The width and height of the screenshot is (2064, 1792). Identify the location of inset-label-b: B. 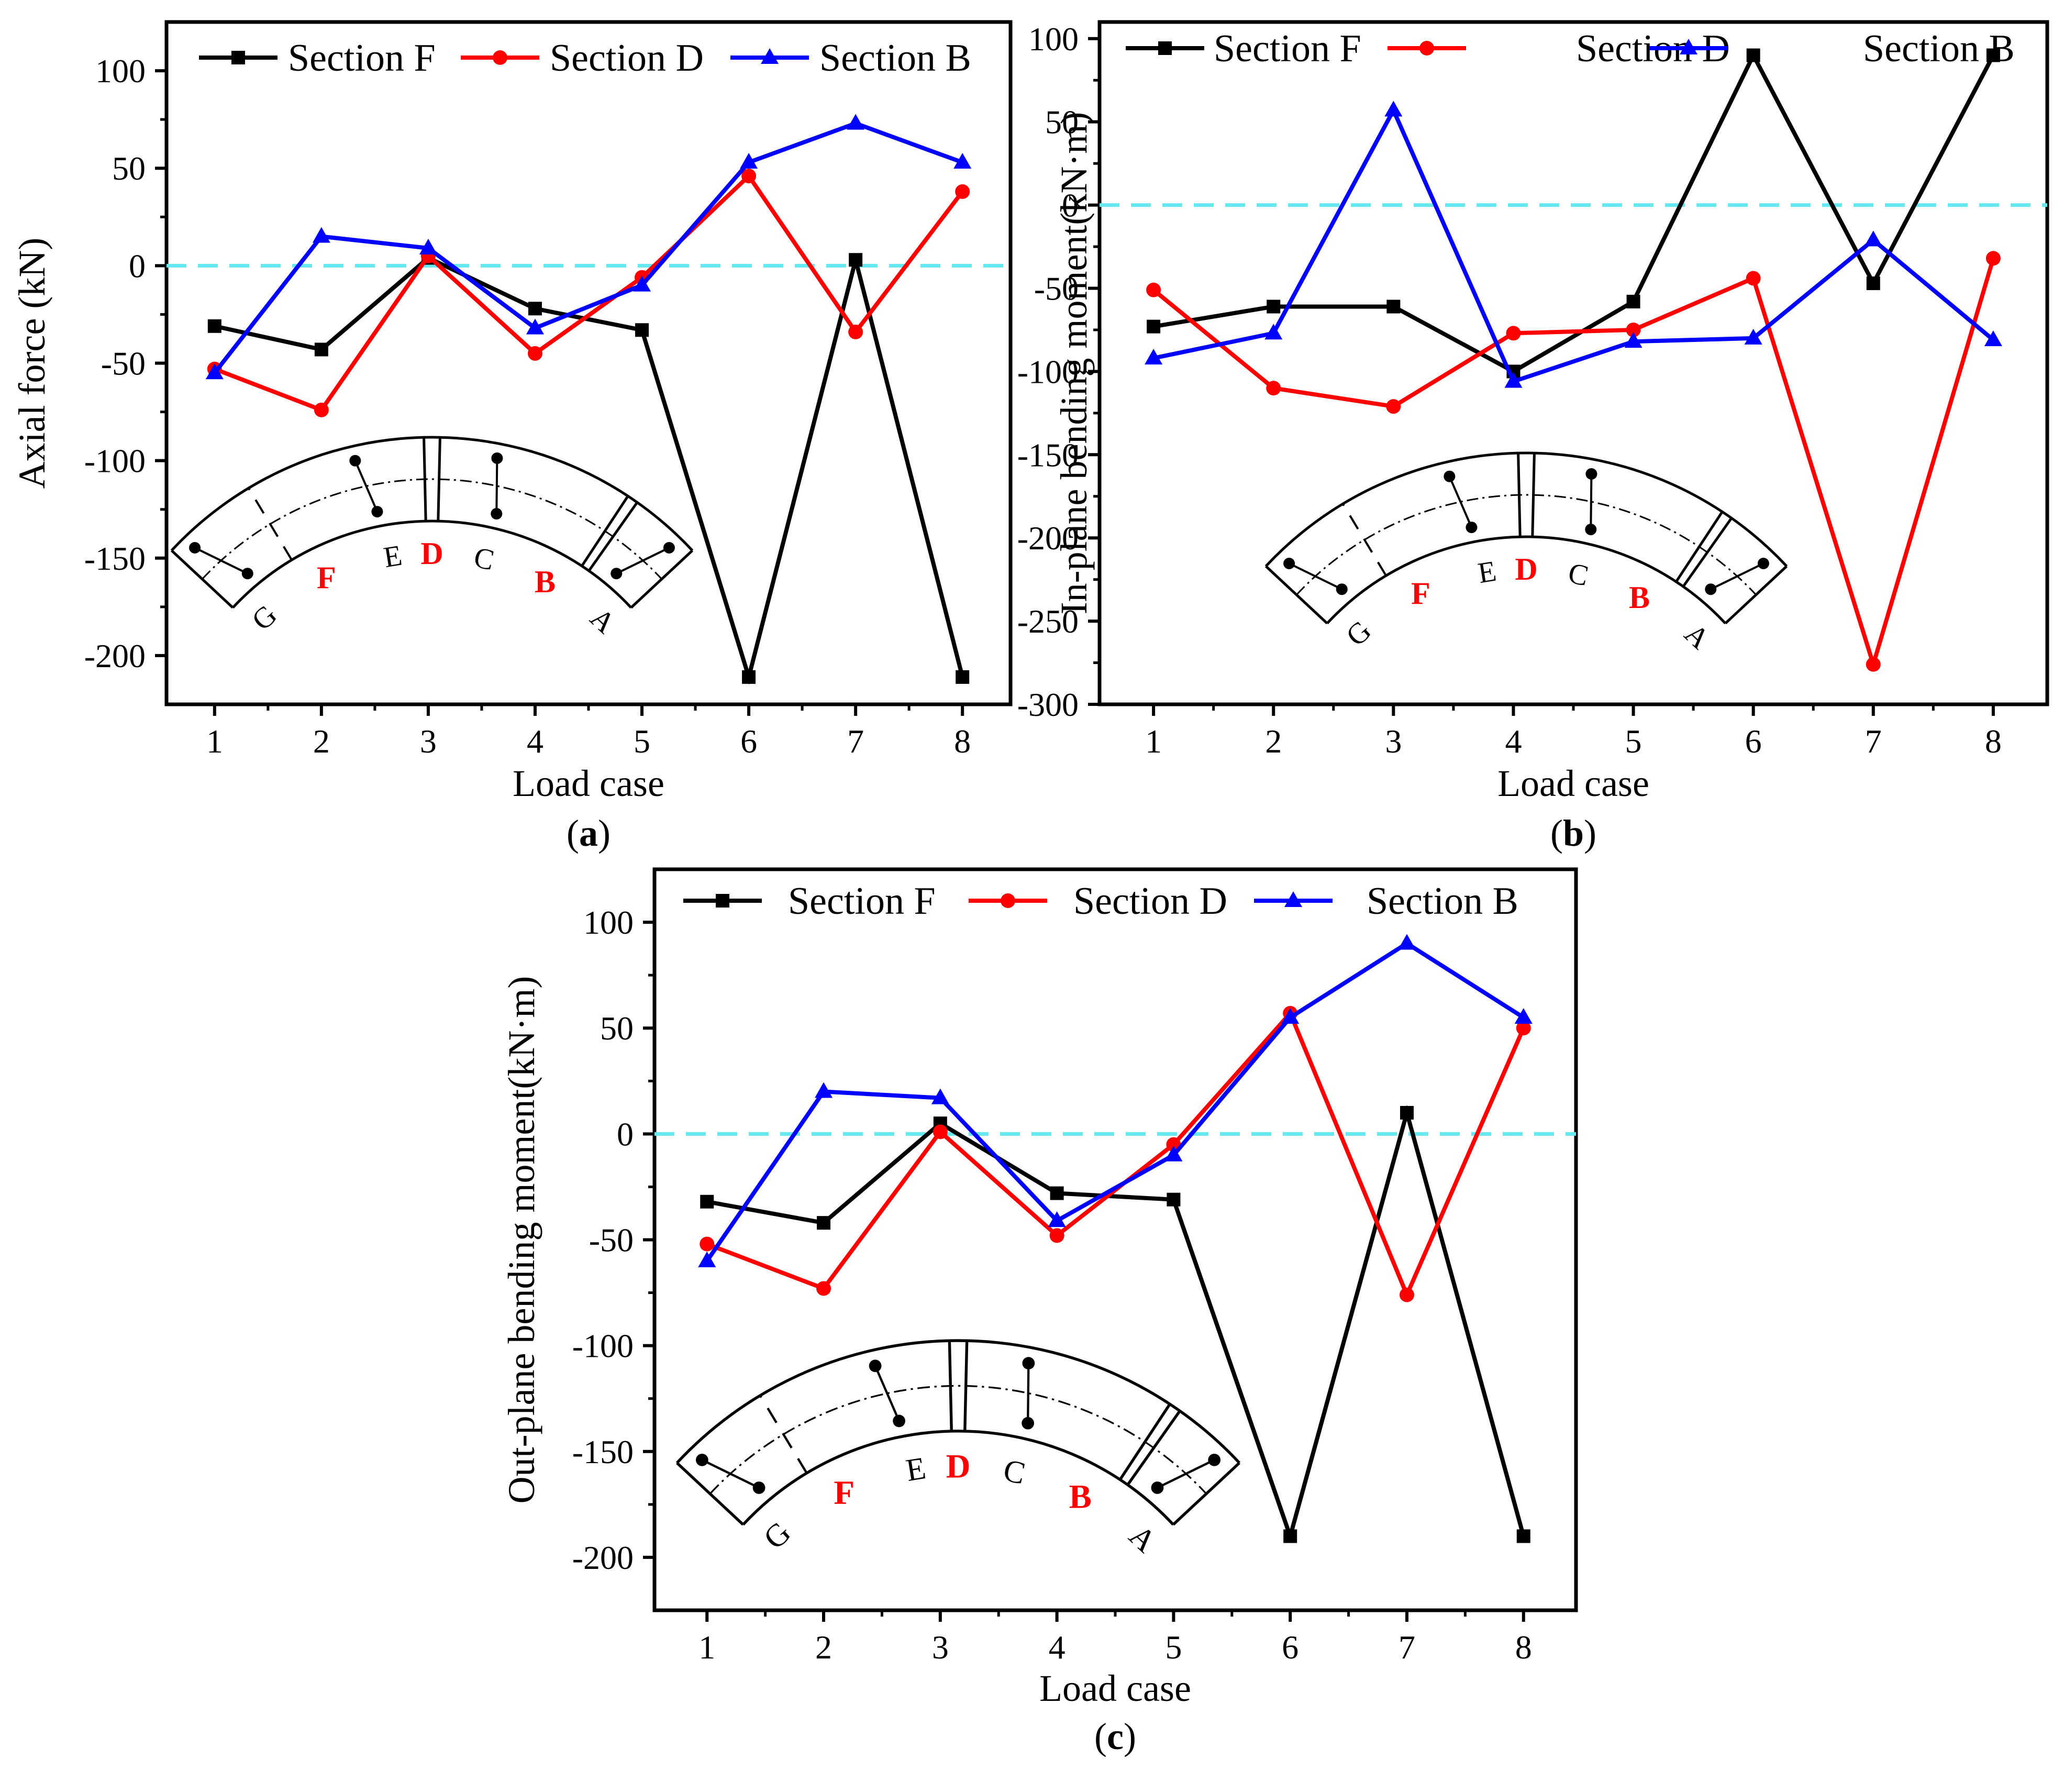
(1080, 1497).